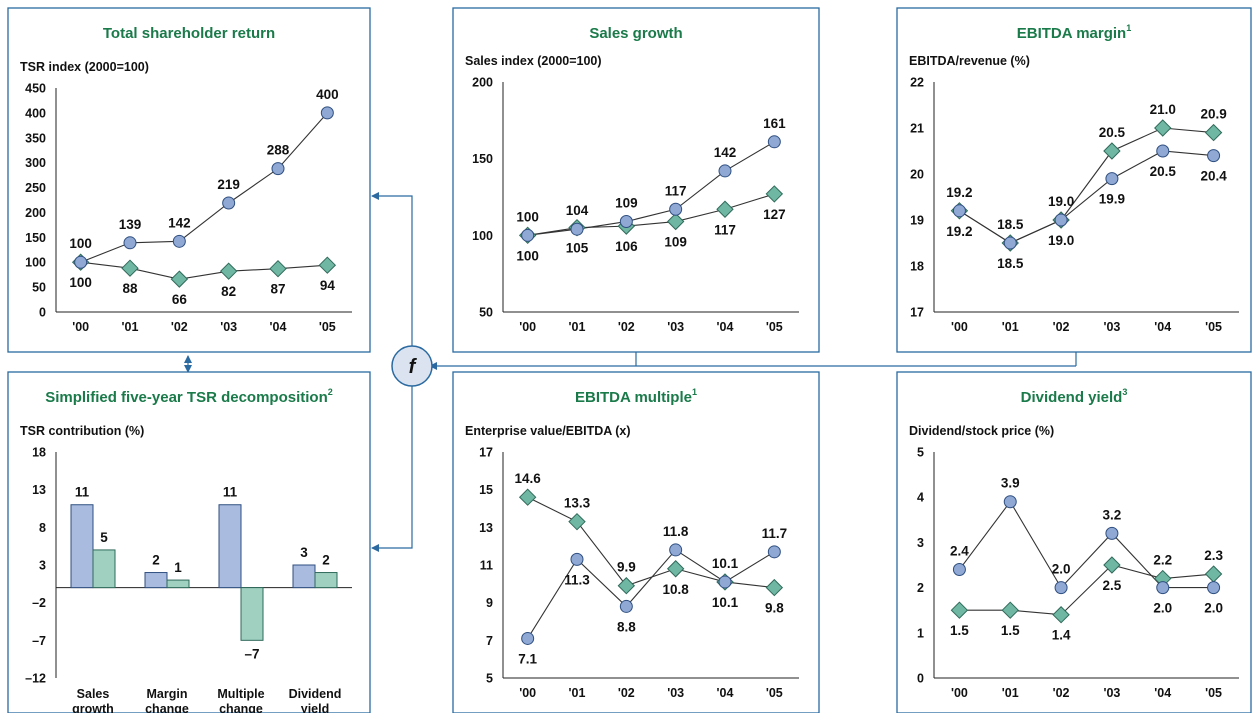 Image resolution: width=1258 pixels, height=713 pixels. What do you see at coordinates (328, 285) in the screenshot?
I see `data-label: 94` at bounding box center [328, 285].